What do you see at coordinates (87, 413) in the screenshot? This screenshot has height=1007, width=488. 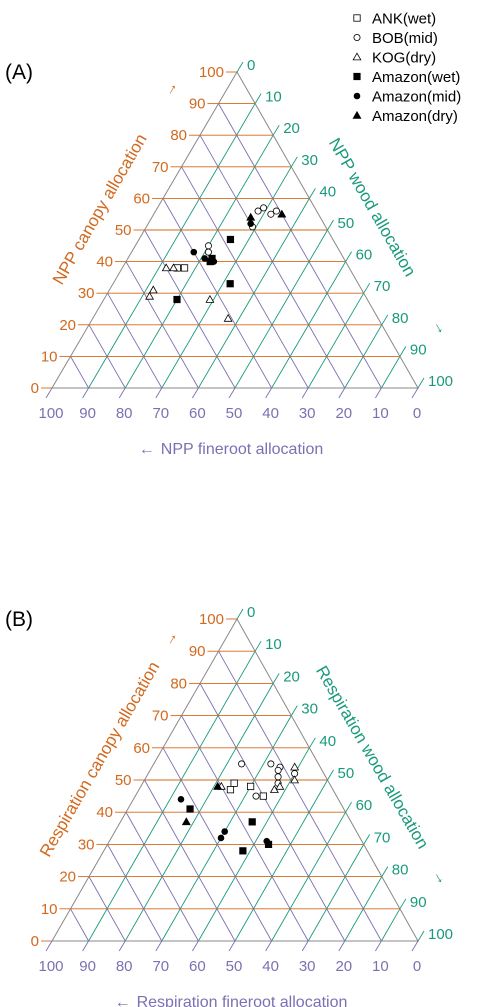 I see `fineroot-tick-label: 90` at bounding box center [87, 413].